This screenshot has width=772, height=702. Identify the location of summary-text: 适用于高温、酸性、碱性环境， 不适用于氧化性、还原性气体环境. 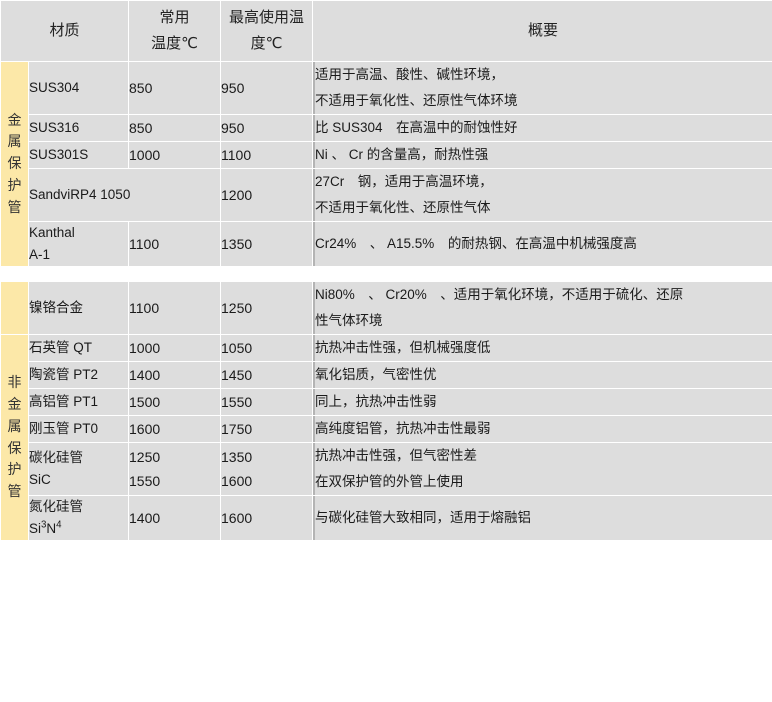
(542, 88).